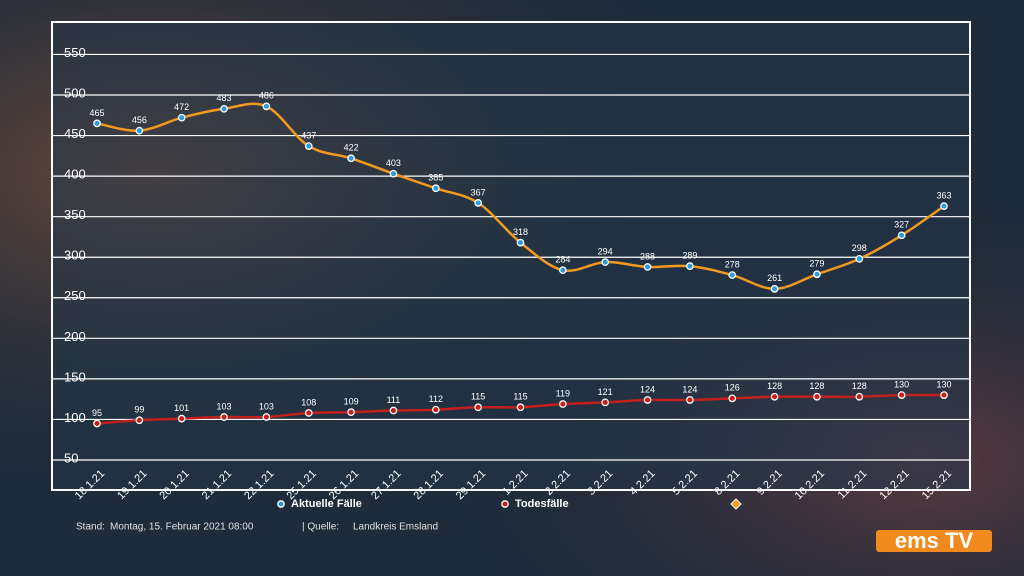  Describe the element at coordinates (605, 251) in the screenshot. I see `data-label: 294` at that location.